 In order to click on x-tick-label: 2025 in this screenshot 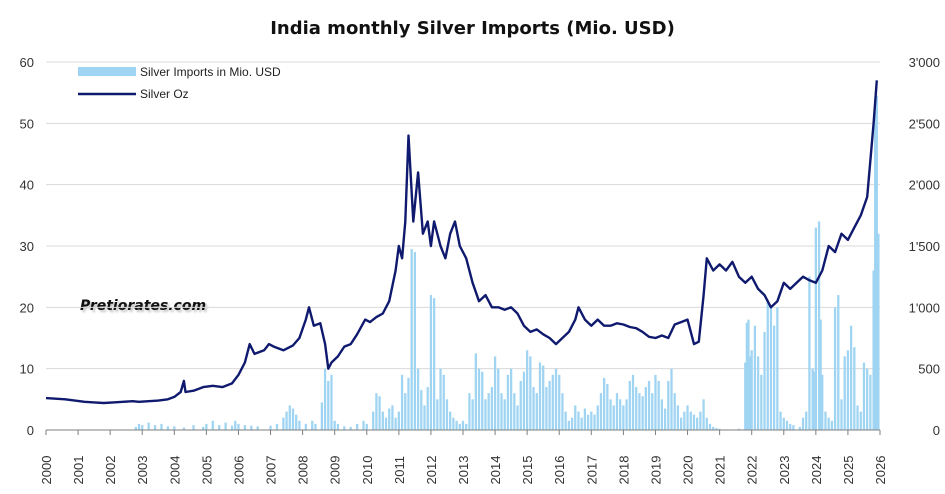, I will do `click(848, 470)`.